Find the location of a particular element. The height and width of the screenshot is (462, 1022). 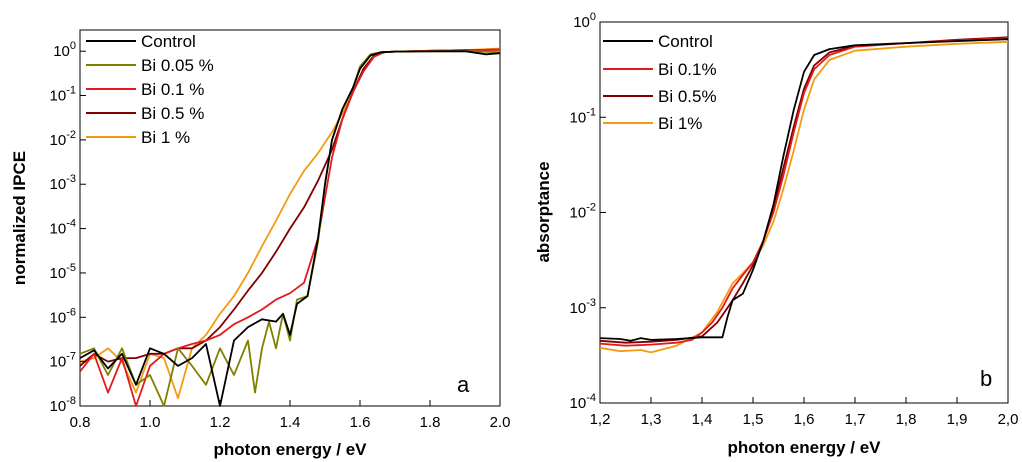

panel-a-y-tick-label: 10⁻³ is located at coordinates (63, 183).